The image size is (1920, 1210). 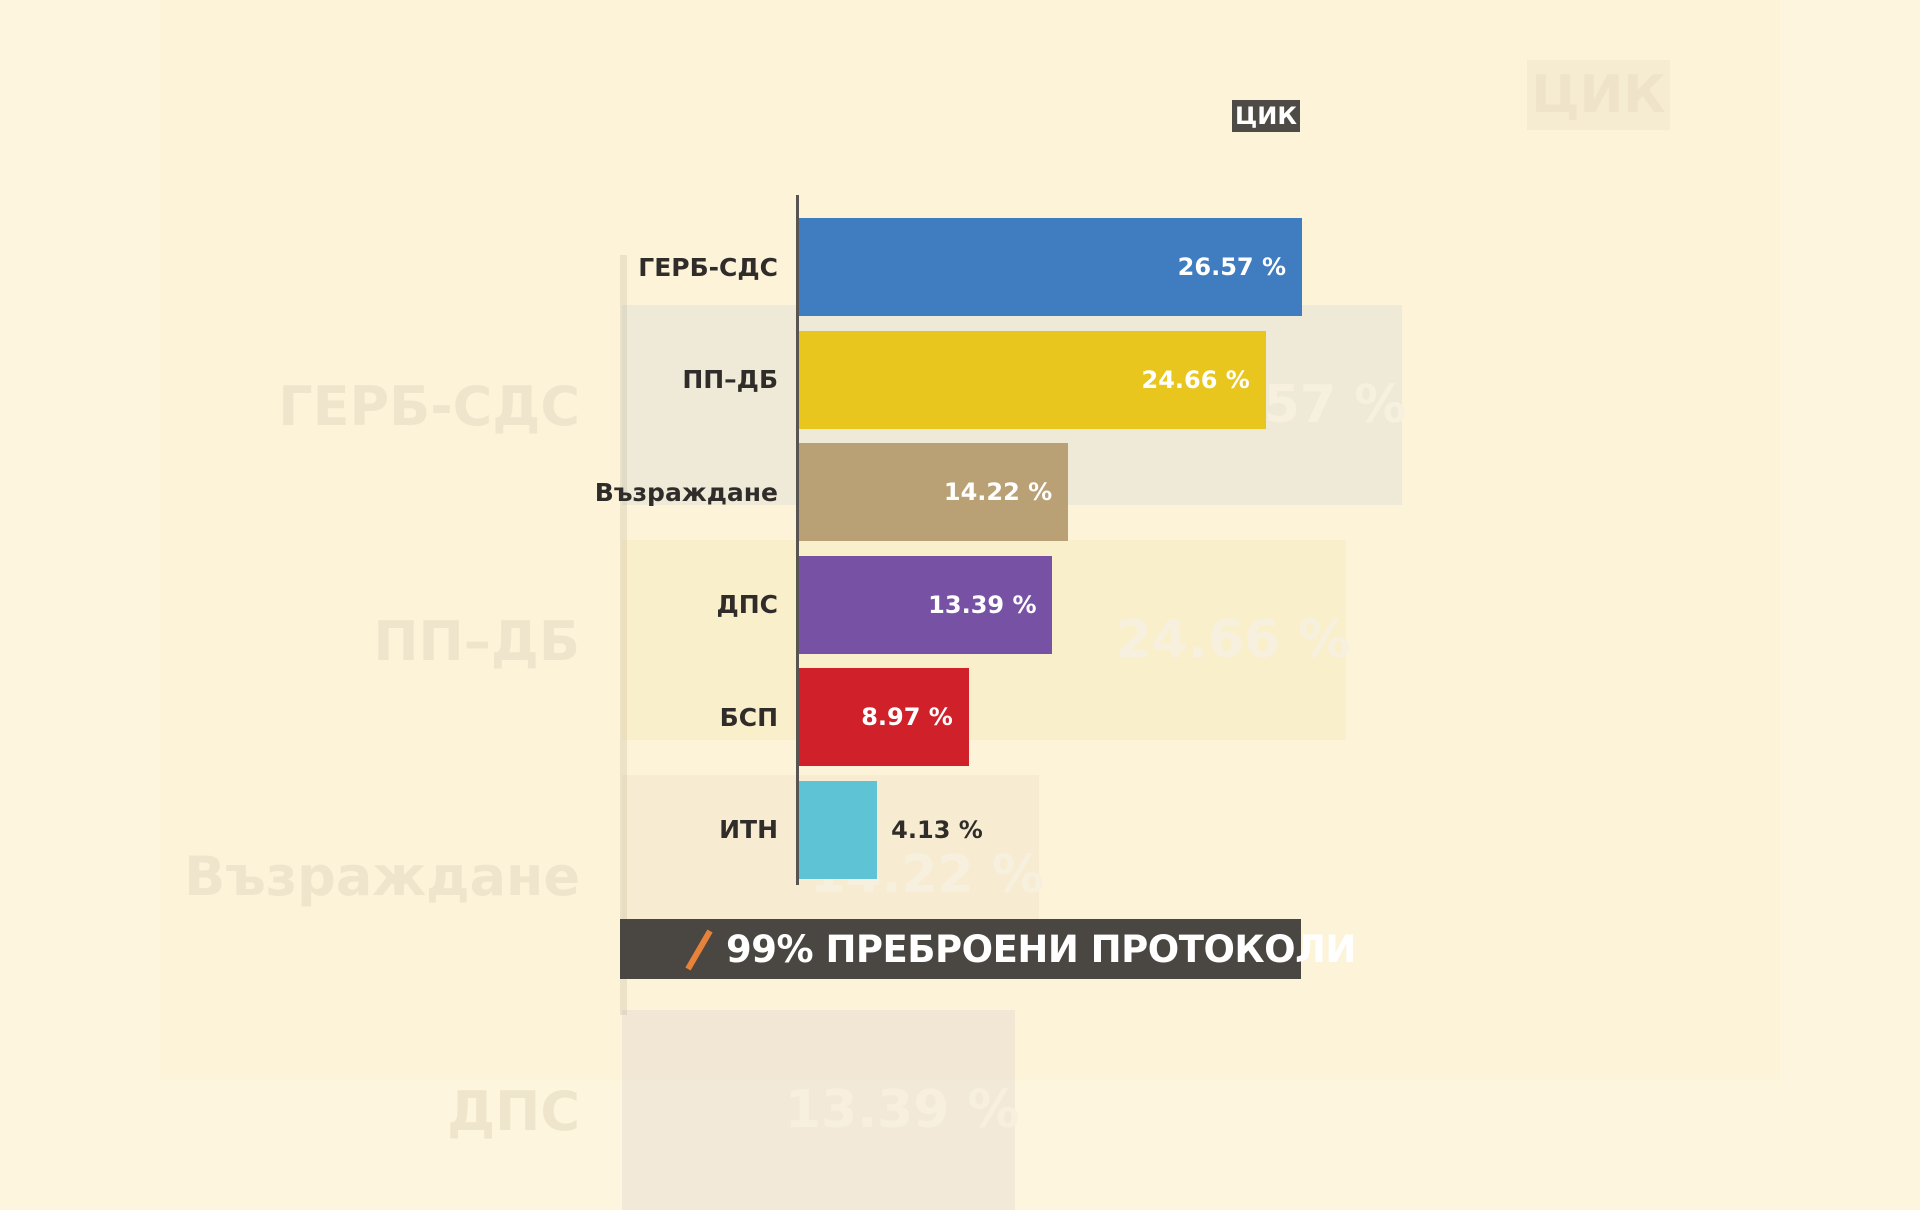 I want to click on category-label: ПП–ДБ, so click(x=730, y=379).